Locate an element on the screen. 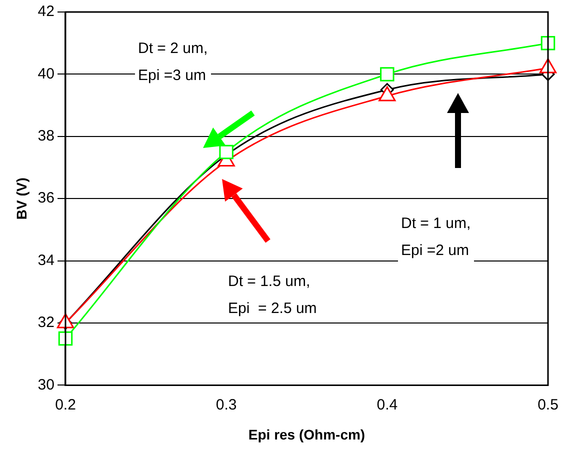 The image size is (574, 452). x-tick-label: 0.3 is located at coordinates (226, 405).